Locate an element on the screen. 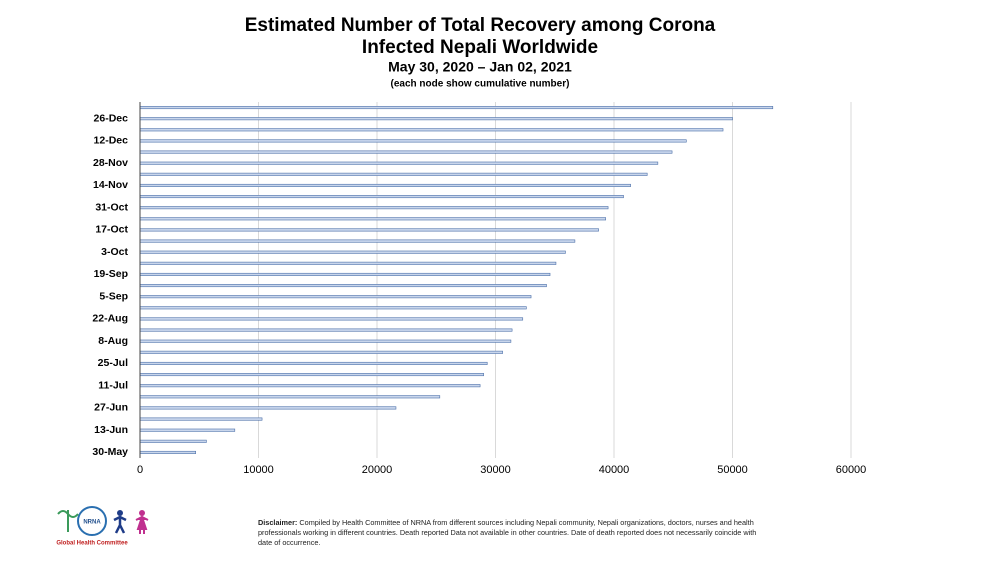 The height and width of the screenshot is (563, 1000). x-tick-label: 40000 is located at coordinates (614, 470).